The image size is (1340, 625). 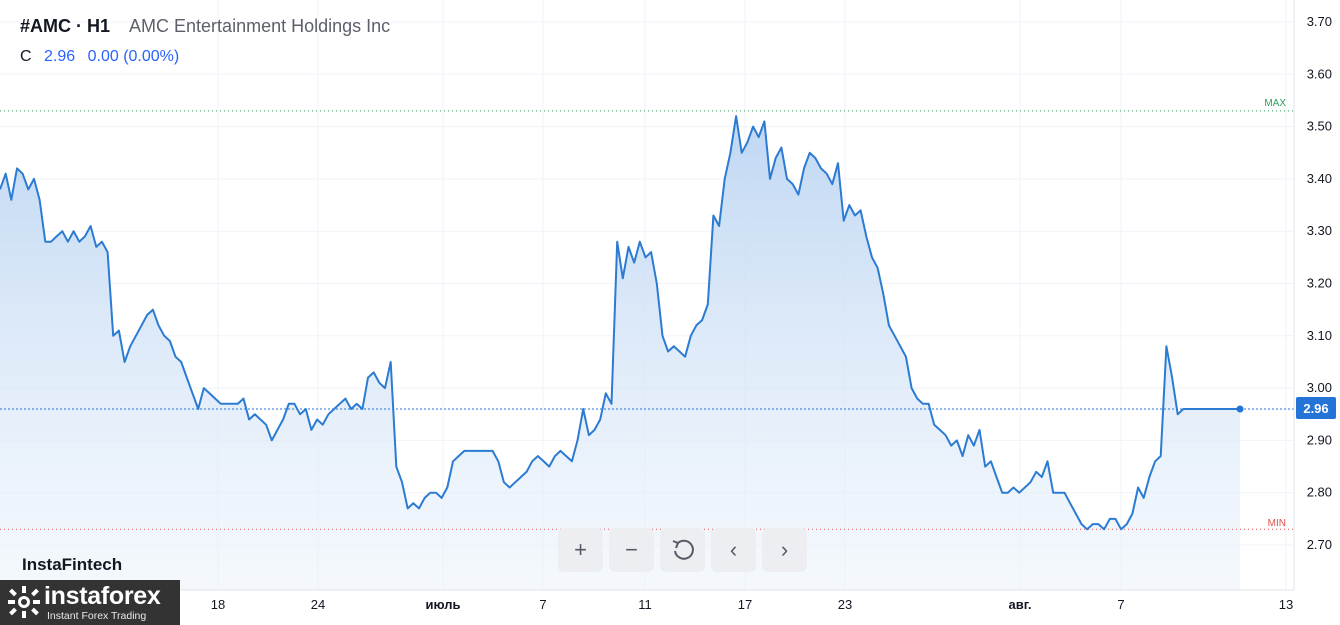 I want to click on chart-header: #AMC · H1 AMC Entertainment Holdings Inc, so click(x=205, y=26).